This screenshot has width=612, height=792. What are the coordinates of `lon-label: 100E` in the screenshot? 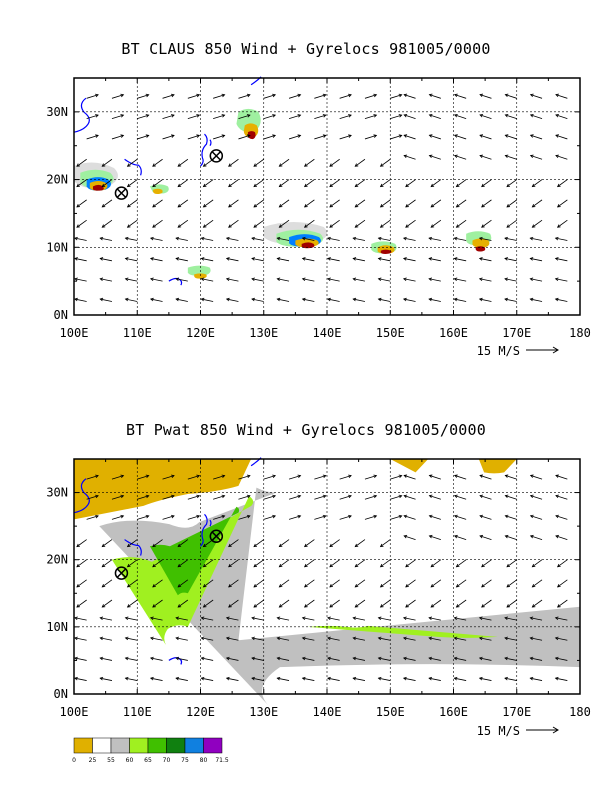 It's located at (74, 712).